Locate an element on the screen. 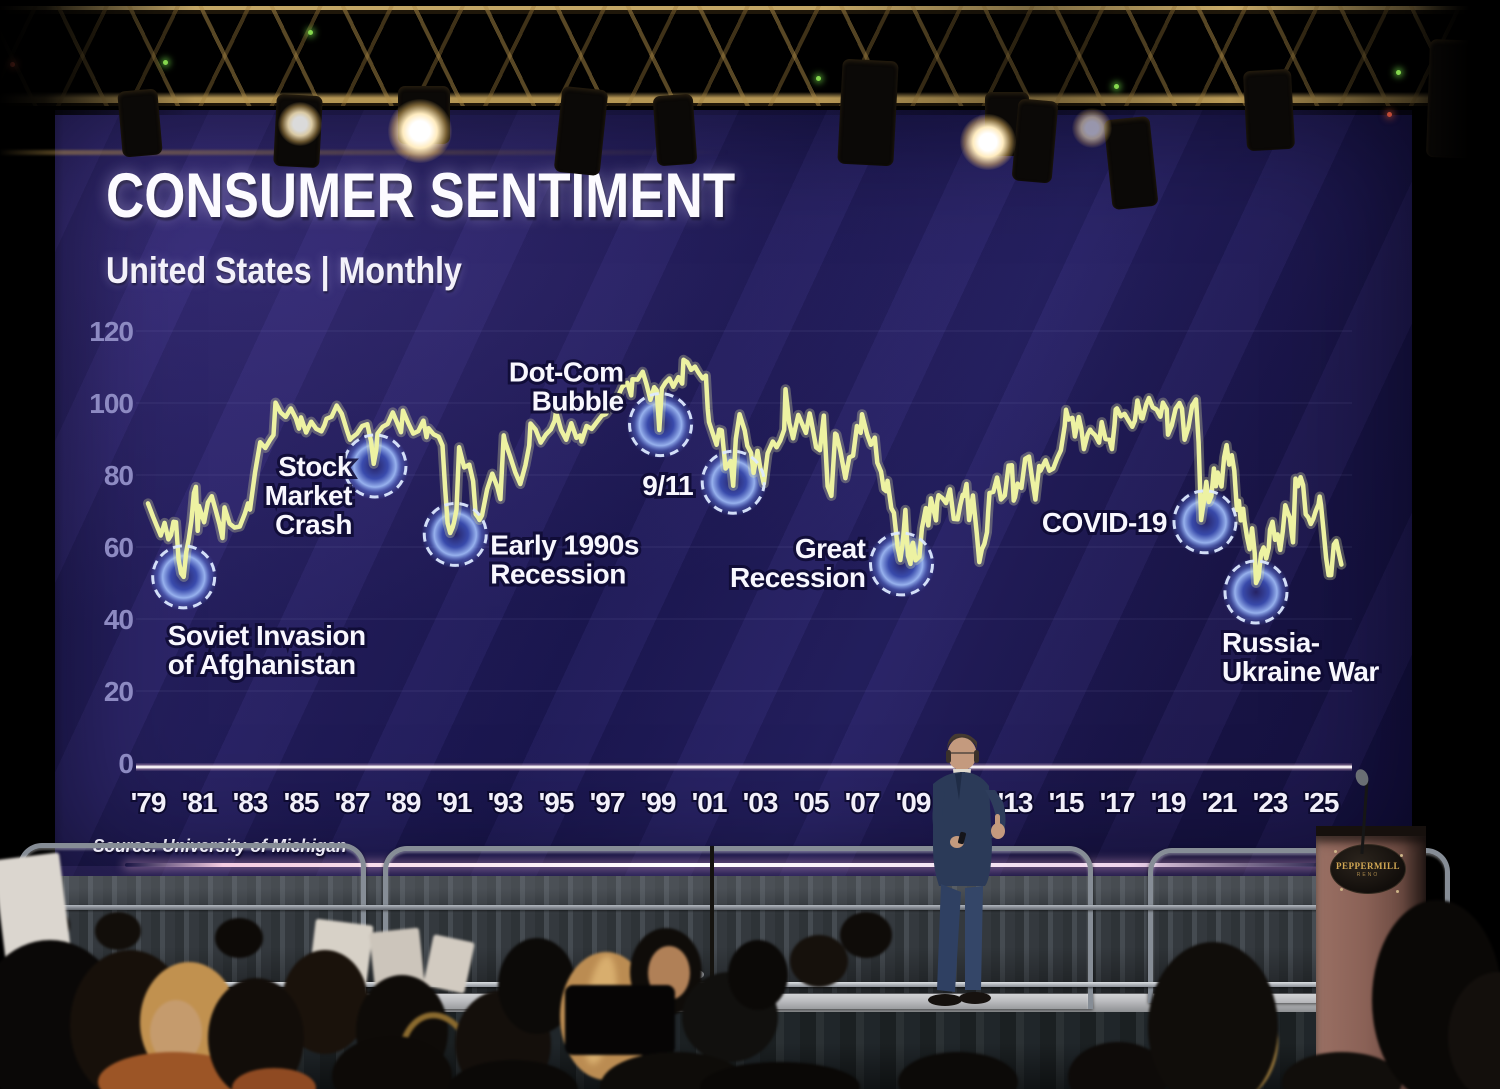 The image size is (1500, 1089). event-label: Russia- is located at coordinates (1271, 642).